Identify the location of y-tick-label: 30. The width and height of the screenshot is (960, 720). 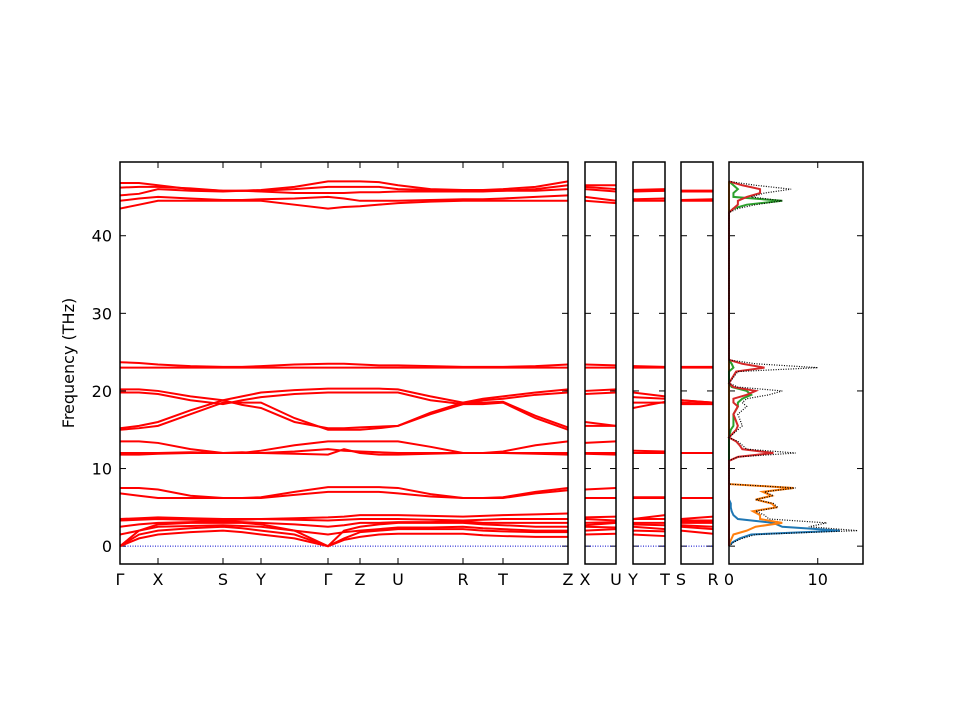
(102, 313).